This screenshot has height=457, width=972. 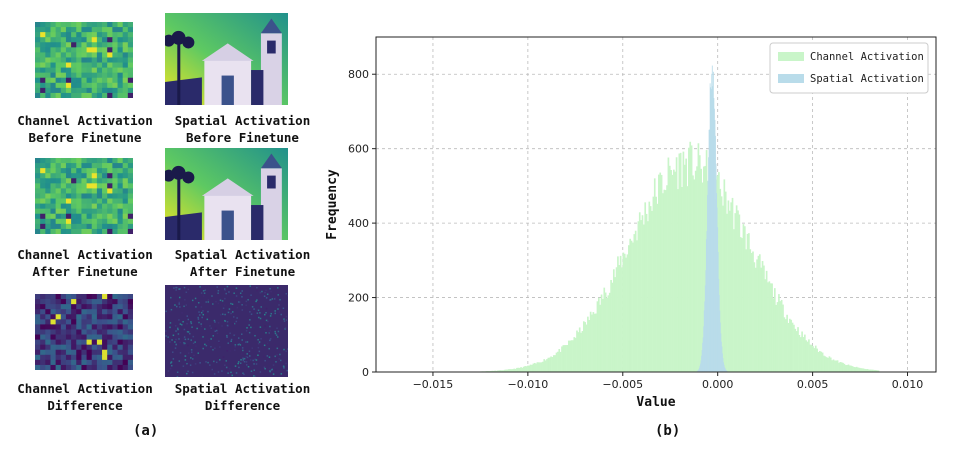 I want to click on spatial-activation-difference-image, so click(x=226, y=331).